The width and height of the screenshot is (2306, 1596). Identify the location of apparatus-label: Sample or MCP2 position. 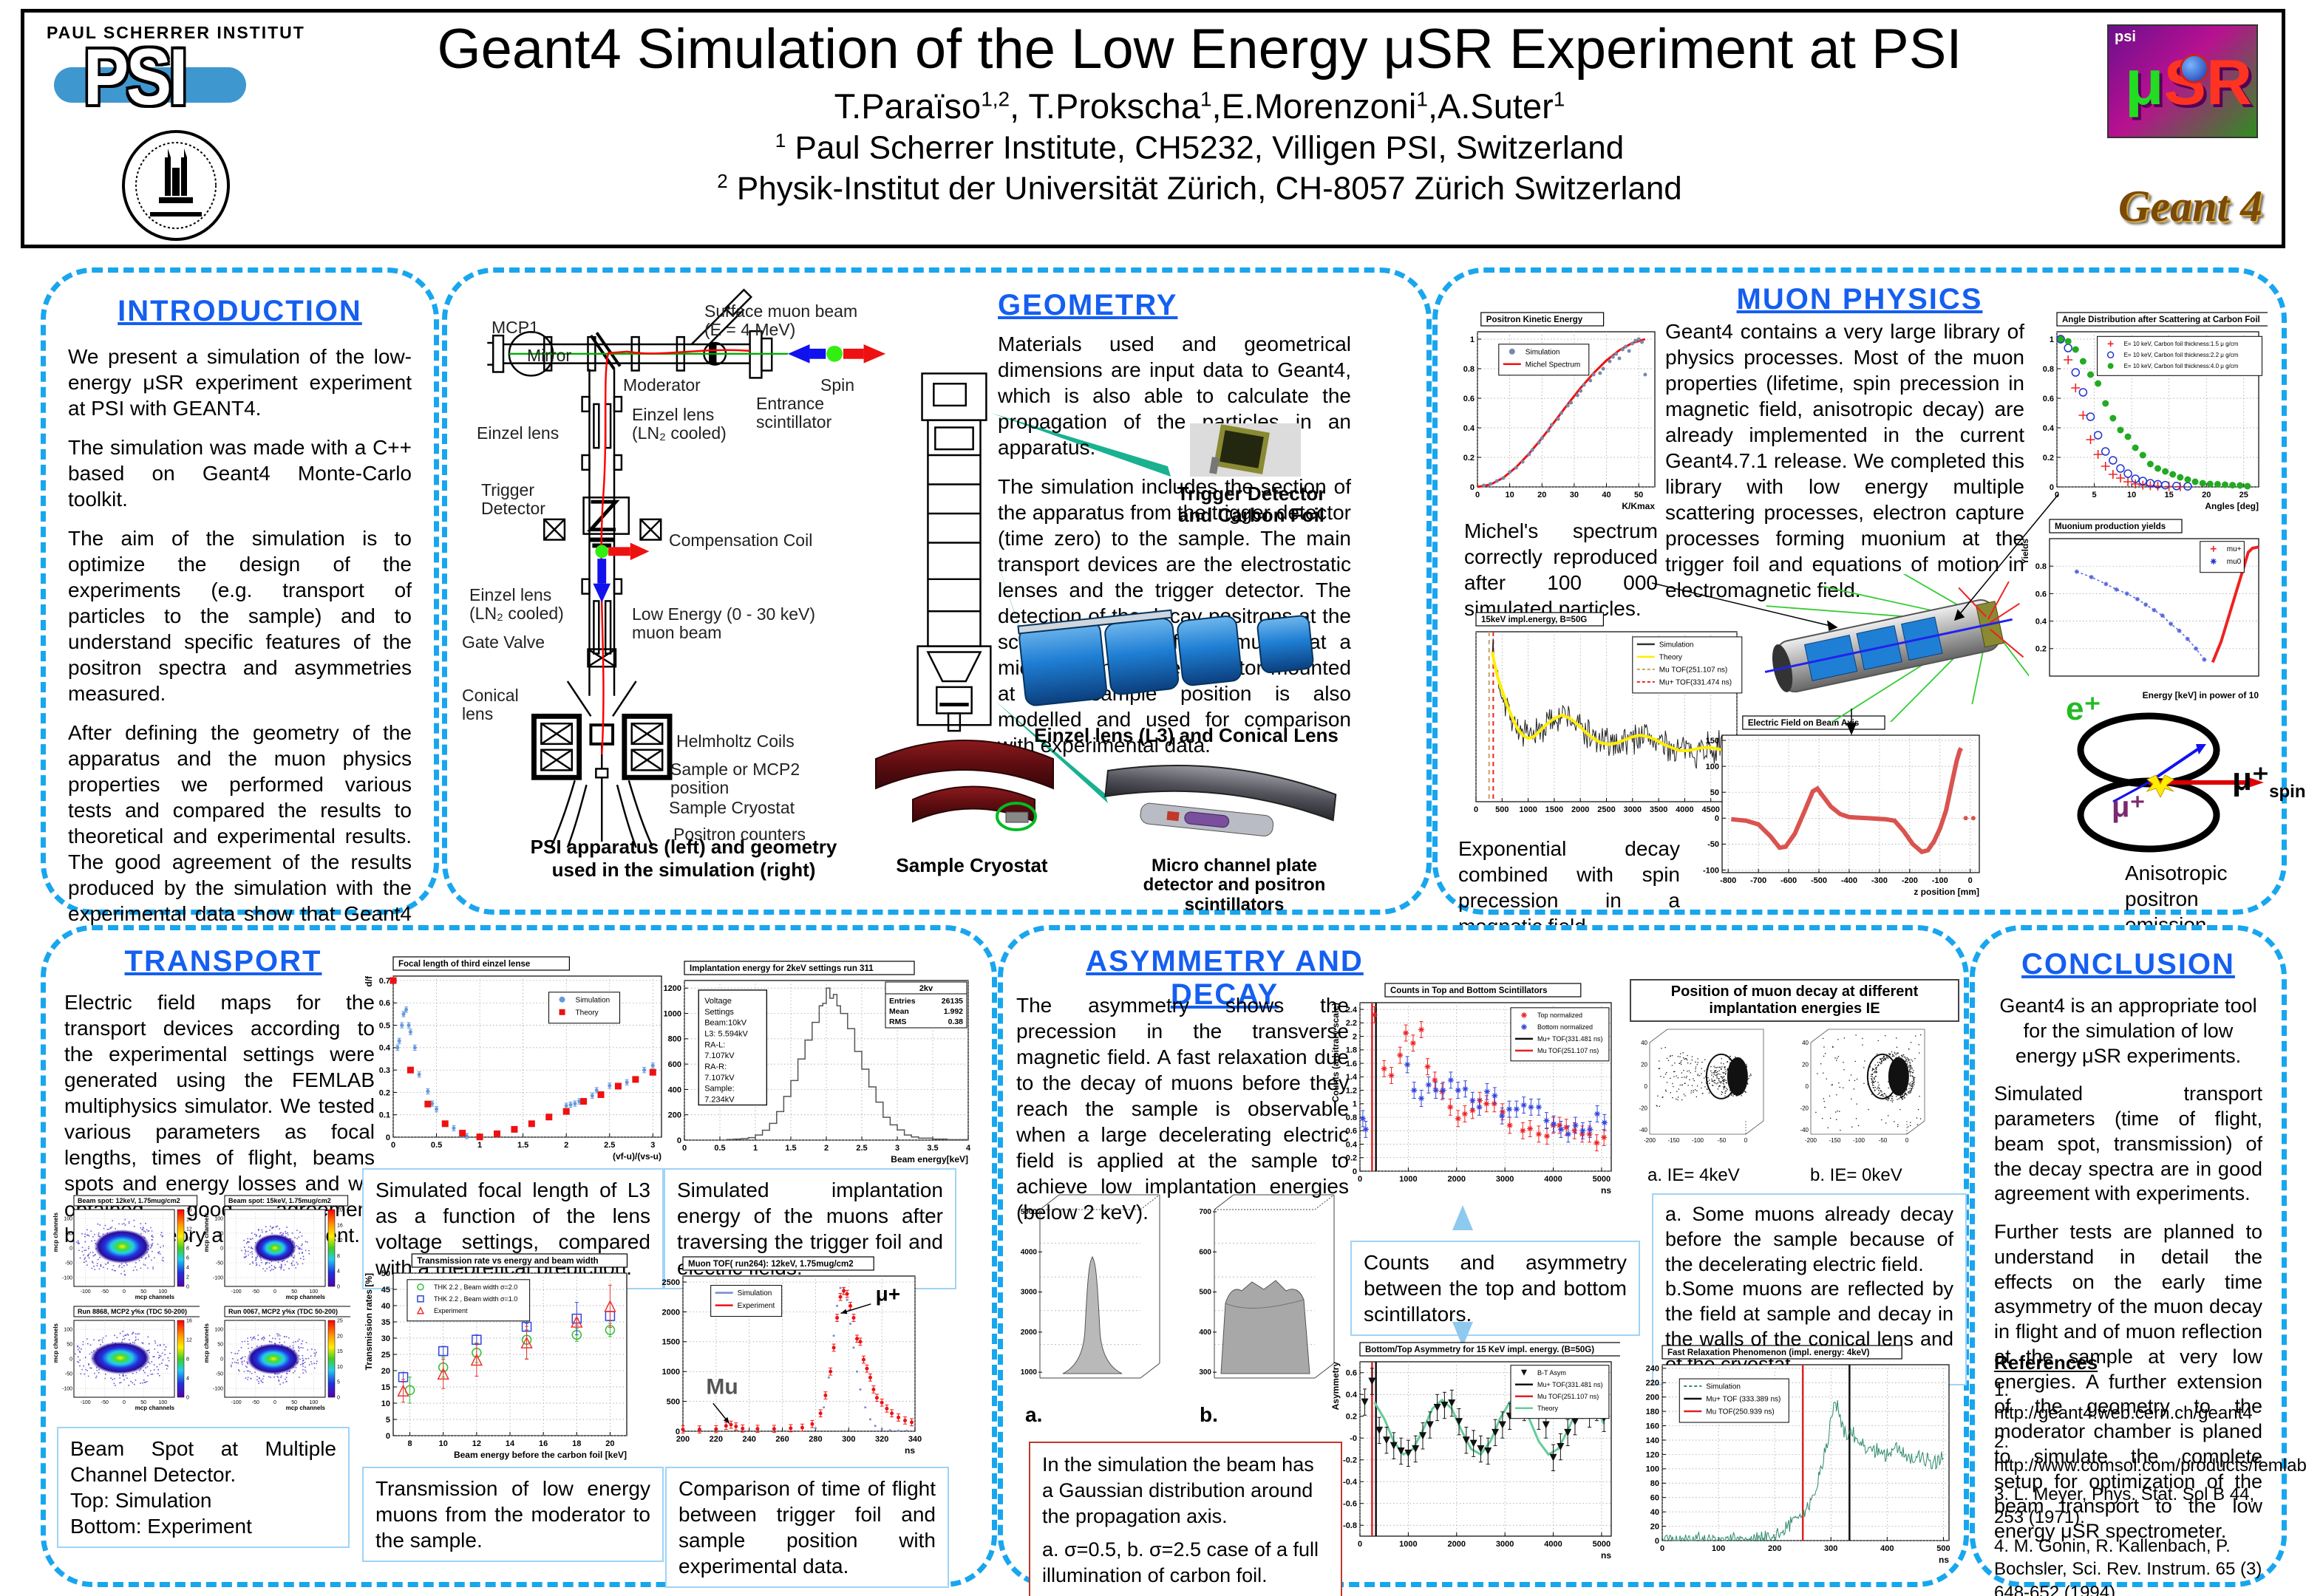
(735, 778).